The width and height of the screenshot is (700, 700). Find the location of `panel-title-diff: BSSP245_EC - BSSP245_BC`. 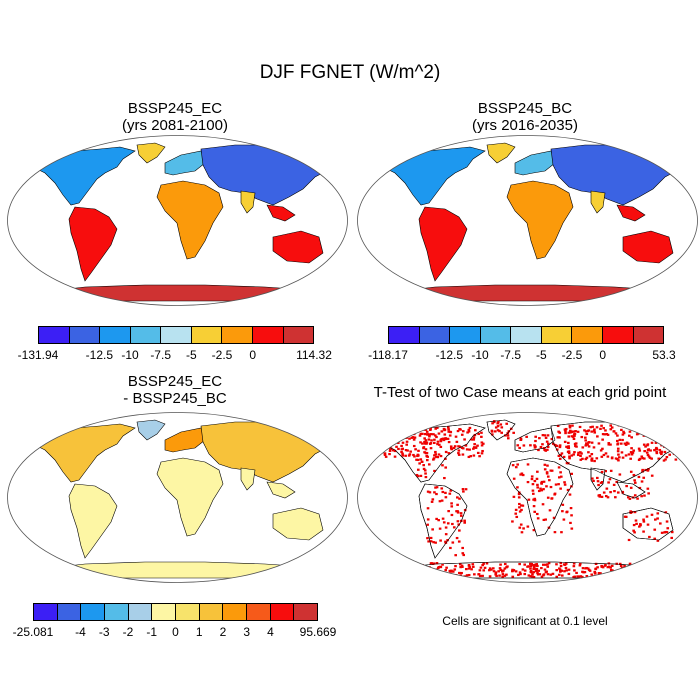

panel-title-diff: BSSP245_EC - BSSP245_BC is located at coordinates (175, 390).